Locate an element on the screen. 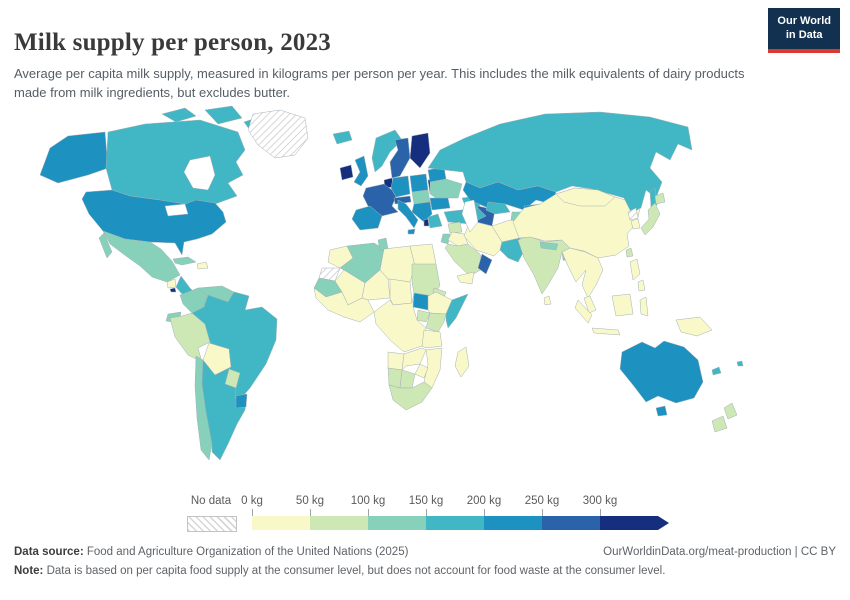  country-taiwan: Taiwan is located at coordinates (629, 252).